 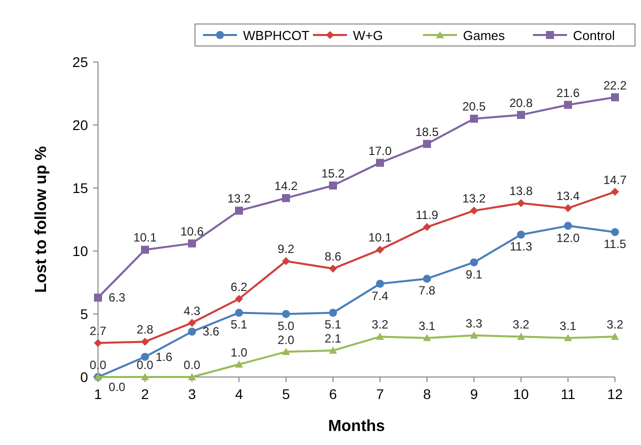 What do you see at coordinates (286, 186) in the screenshot?
I see `data-label: 14.2` at bounding box center [286, 186].